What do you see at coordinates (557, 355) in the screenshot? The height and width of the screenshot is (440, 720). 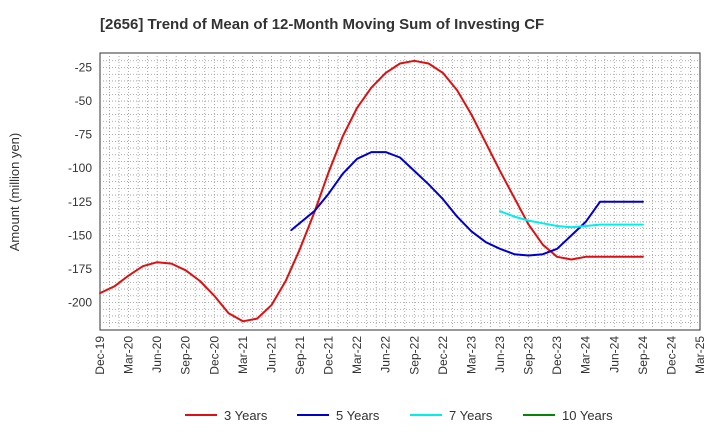 I see `x-tick-label: Dec-23` at bounding box center [557, 355].